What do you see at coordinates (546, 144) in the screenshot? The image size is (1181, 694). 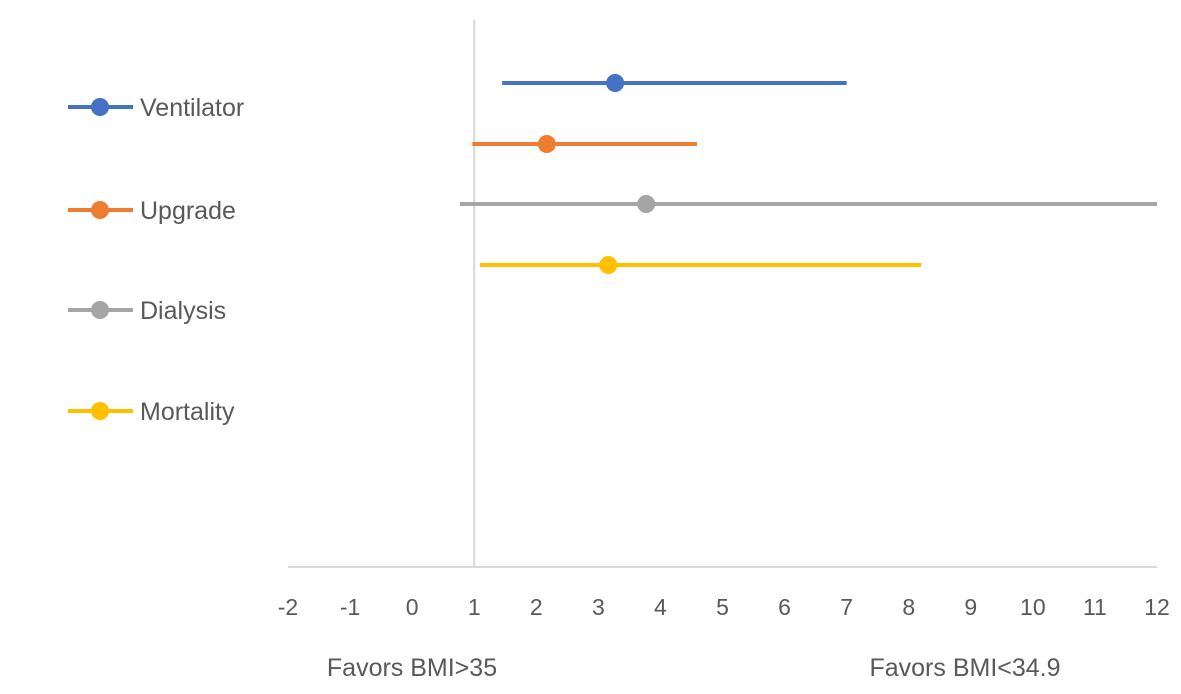 I see `point-estimate-upgrade` at bounding box center [546, 144].